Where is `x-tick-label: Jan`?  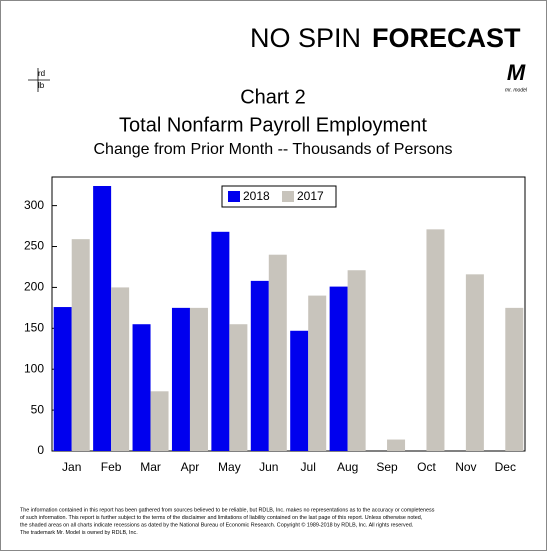
x-tick-label: Jan is located at coordinates (71, 467).